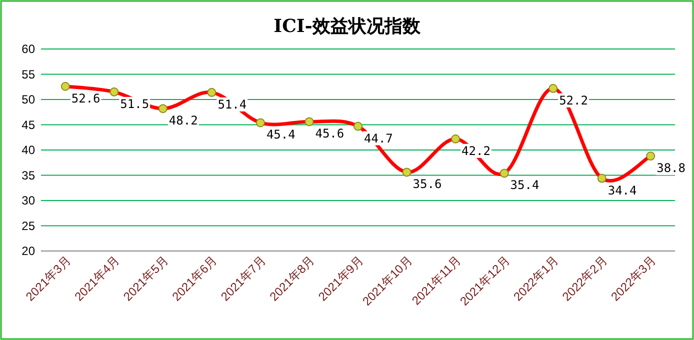 This screenshot has width=694, height=340. I want to click on data-label: 44.7, so click(378, 138).